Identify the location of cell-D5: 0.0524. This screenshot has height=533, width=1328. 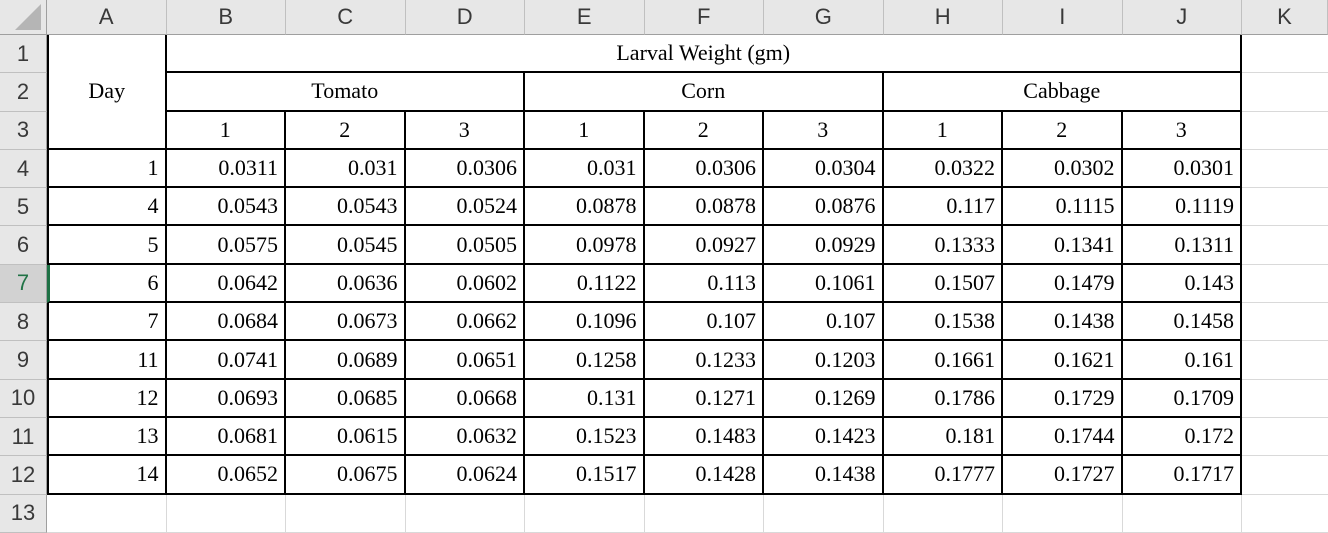
(465, 207).